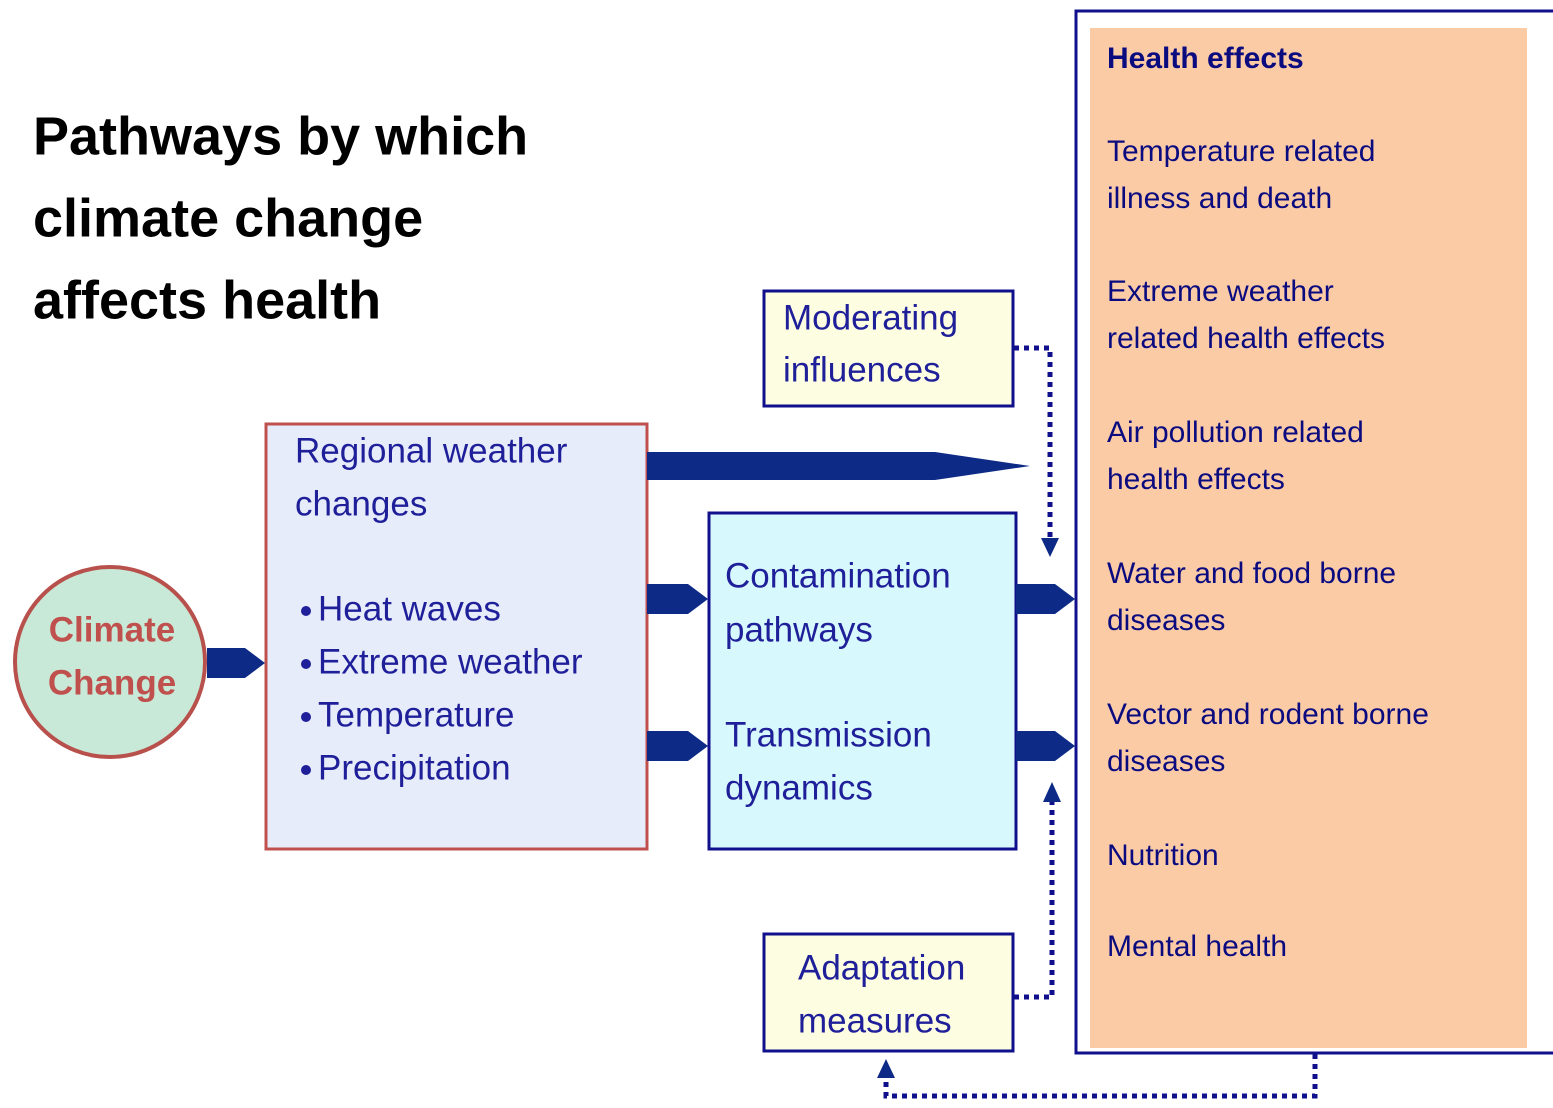  I want to click on health-effect-item: Nutrition, so click(1163, 855).